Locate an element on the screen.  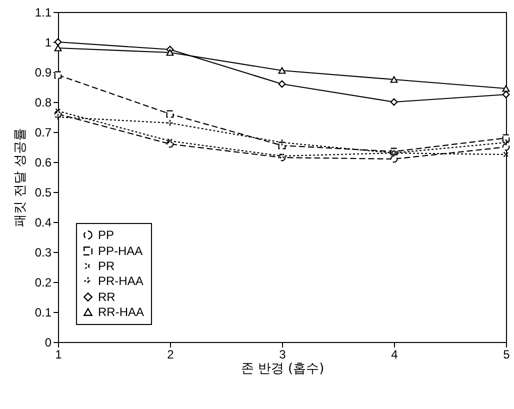
y-tick-label: 0.7 is located at coordinates (43, 133).